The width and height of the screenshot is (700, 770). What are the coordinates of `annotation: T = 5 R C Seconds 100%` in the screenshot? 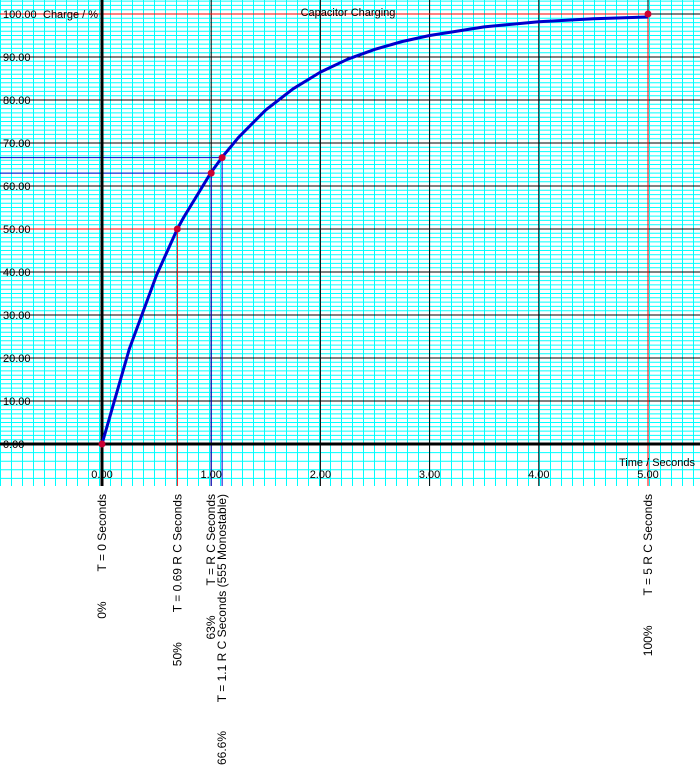 It's located at (648, 575).